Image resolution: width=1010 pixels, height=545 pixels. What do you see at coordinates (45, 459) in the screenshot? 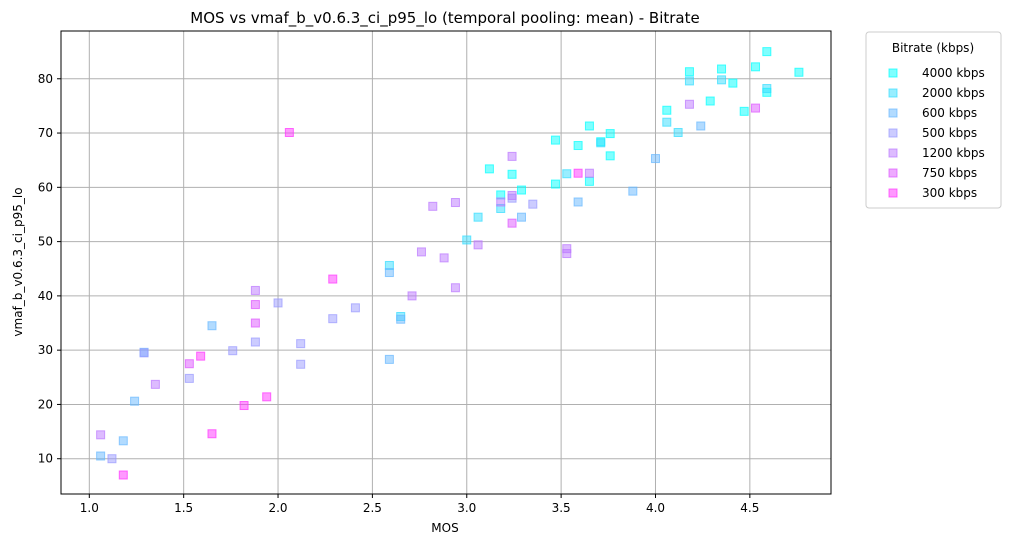
I see `y-tick-label: 10` at bounding box center [45, 459].